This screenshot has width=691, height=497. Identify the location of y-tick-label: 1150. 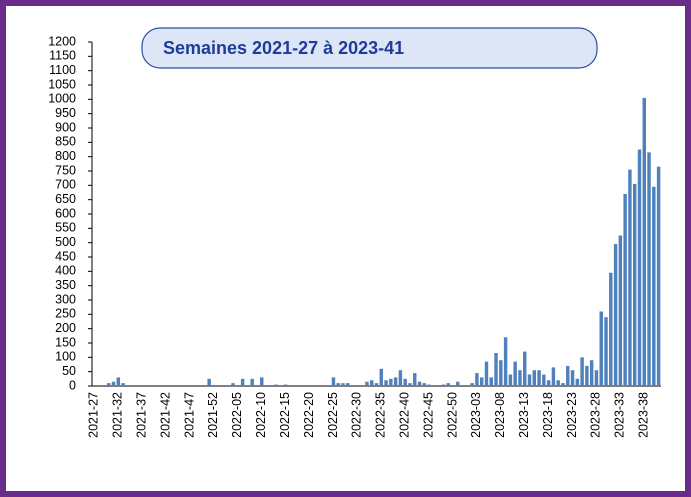
(62, 56).